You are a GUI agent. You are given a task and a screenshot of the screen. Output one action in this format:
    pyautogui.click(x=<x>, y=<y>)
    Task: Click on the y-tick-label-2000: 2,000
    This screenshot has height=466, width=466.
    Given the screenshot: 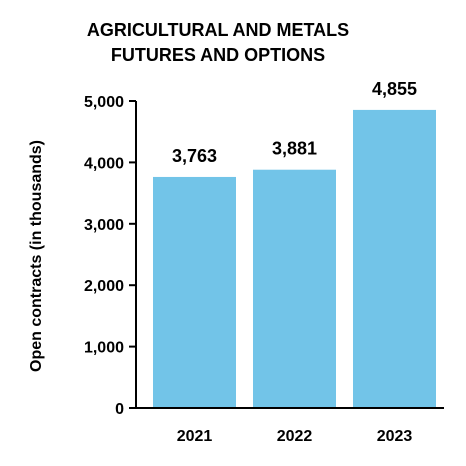 What is the action you would take?
    pyautogui.click(x=104, y=286)
    